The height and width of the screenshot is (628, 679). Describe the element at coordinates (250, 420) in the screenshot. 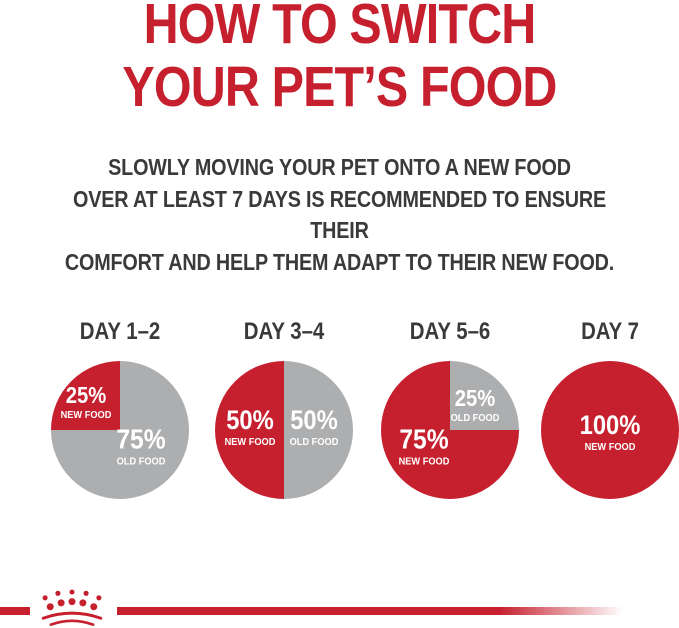

I see `new-food-percent: 50%` at that location.